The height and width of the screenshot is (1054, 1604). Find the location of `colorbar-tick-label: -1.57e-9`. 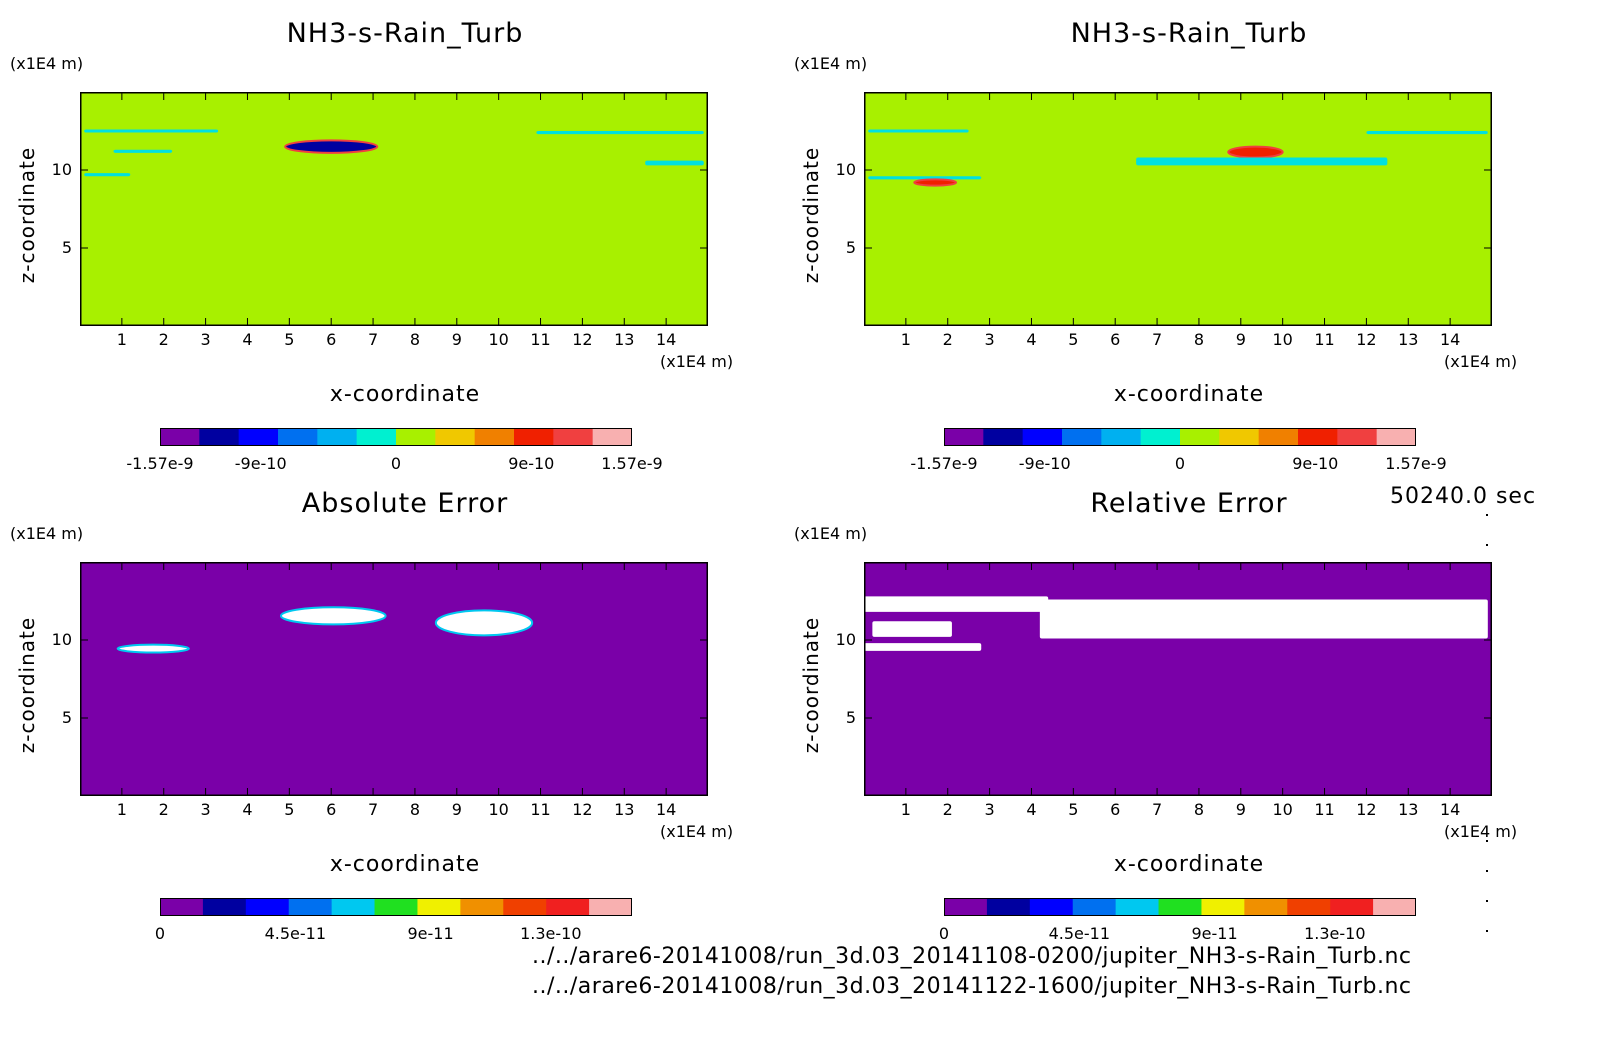

colorbar-tick-label: -1.57e-9 is located at coordinates (160, 463).